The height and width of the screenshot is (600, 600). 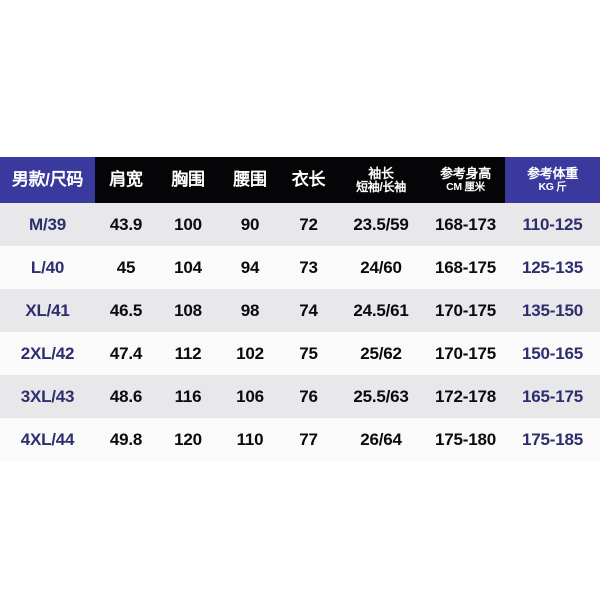 What do you see at coordinates (250, 396) in the screenshot?
I see `cell-waist: 106` at bounding box center [250, 396].